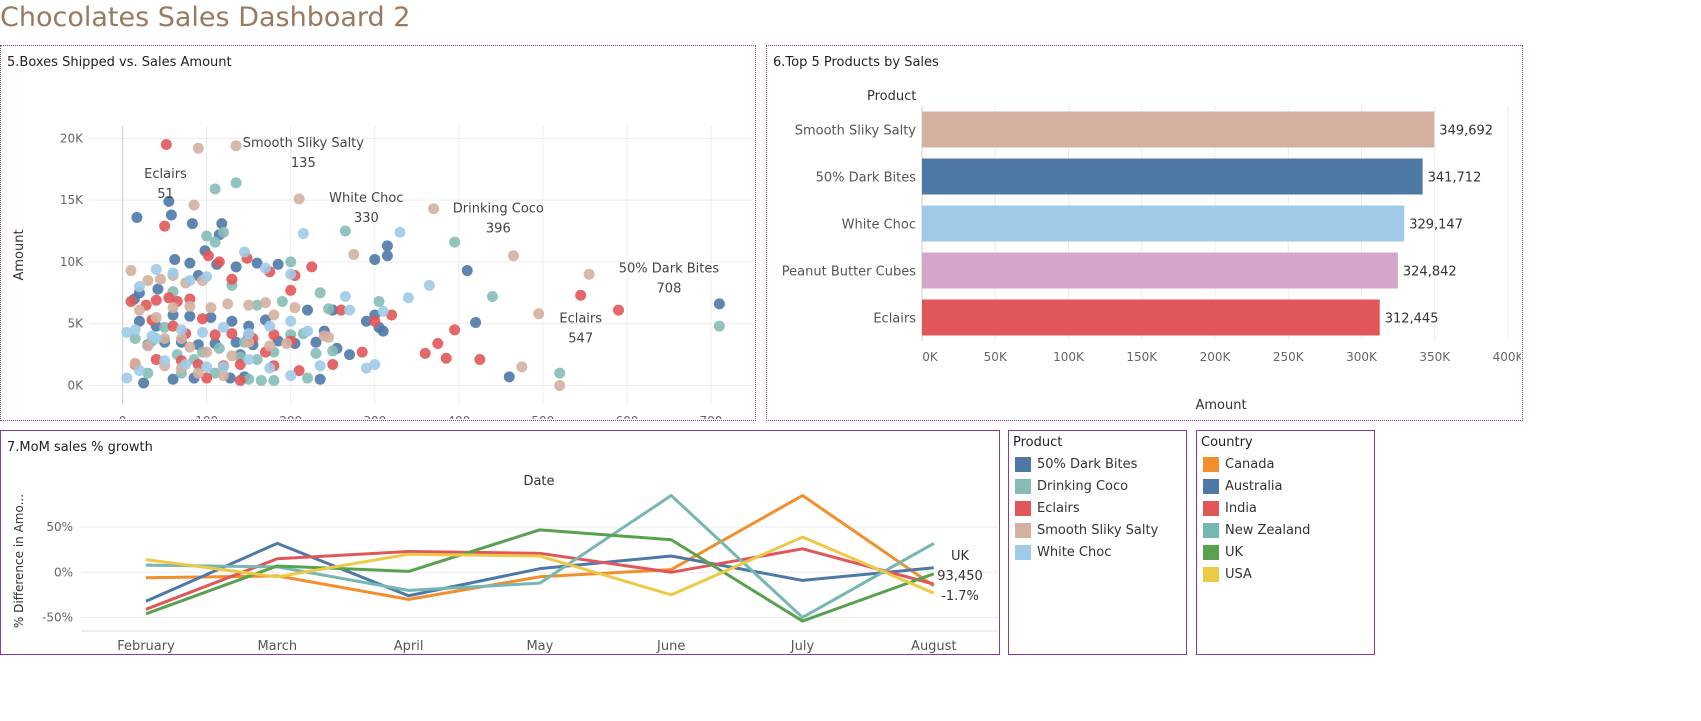  What do you see at coordinates (304, 143) in the screenshot?
I see `scatter-annotation-label: Smooth Sliky Salty` at bounding box center [304, 143].